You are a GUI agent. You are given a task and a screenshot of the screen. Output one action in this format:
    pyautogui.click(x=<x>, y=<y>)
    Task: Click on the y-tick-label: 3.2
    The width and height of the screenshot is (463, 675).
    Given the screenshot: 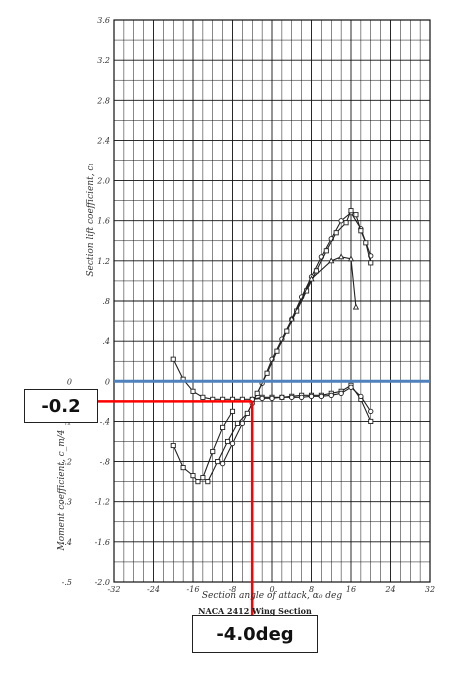 What is the action you would take?
    pyautogui.click(x=103, y=60)
    